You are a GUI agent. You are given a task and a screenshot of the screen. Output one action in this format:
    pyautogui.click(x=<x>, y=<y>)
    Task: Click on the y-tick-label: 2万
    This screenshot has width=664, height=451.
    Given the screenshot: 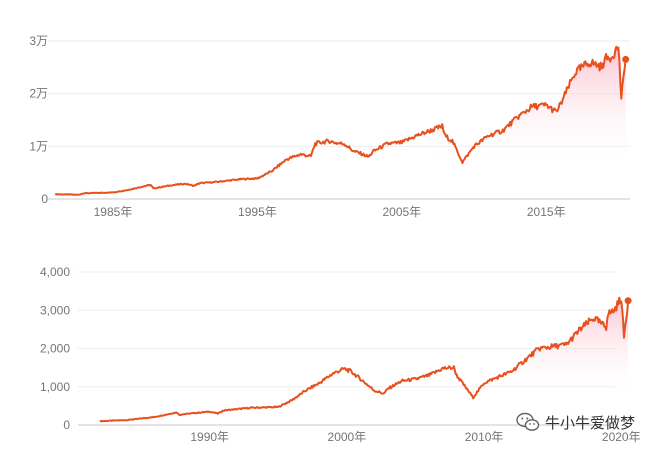 What is the action you would take?
    pyautogui.click(x=38, y=94)
    